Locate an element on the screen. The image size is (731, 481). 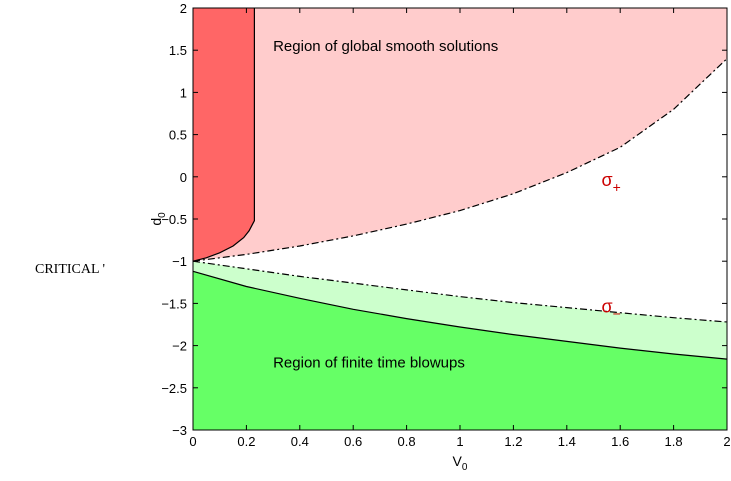
y-tick-label: 1 is located at coordinates (183, 92).